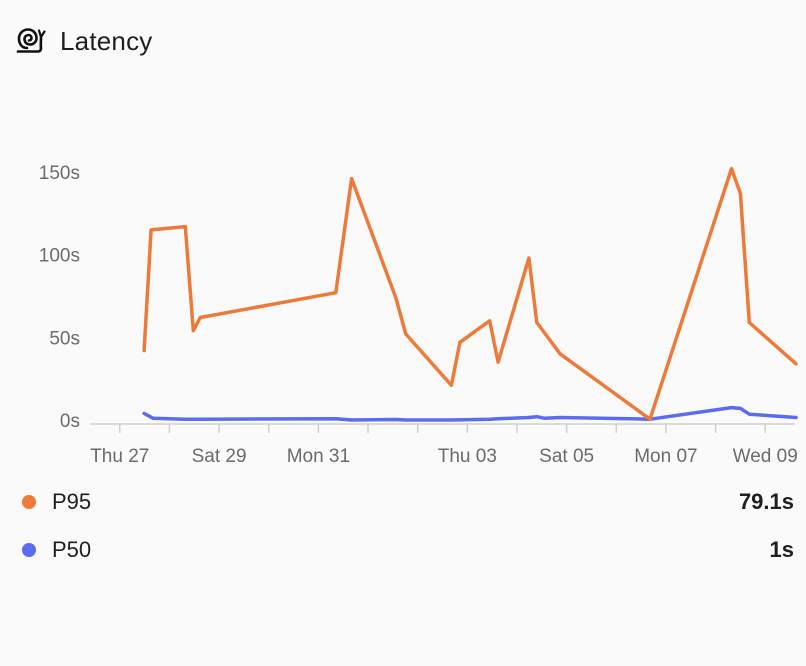 The image size is (806, 666). I want to click on x-tick-label: Sat 05, so click(566, 456).